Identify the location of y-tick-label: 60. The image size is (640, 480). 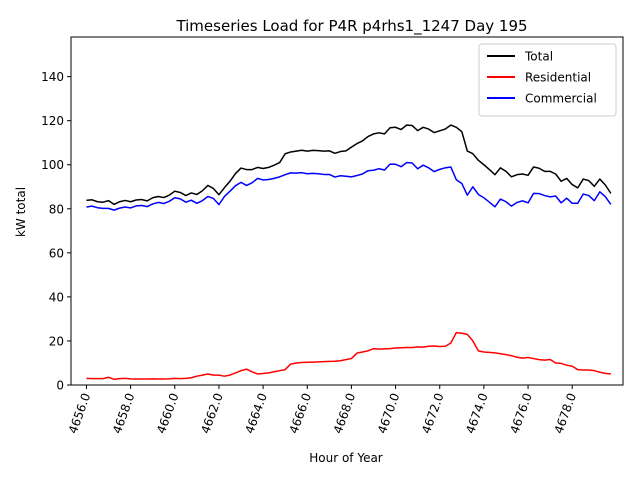
(56, 253).